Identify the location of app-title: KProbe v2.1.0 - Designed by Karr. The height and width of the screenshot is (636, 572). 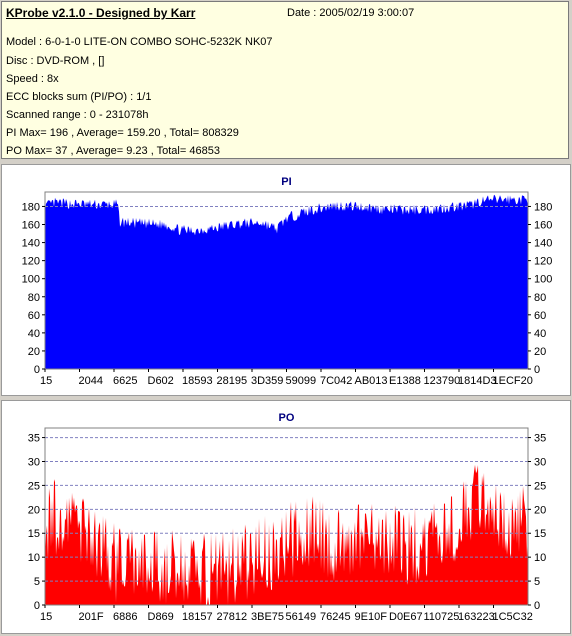
(101, 13).